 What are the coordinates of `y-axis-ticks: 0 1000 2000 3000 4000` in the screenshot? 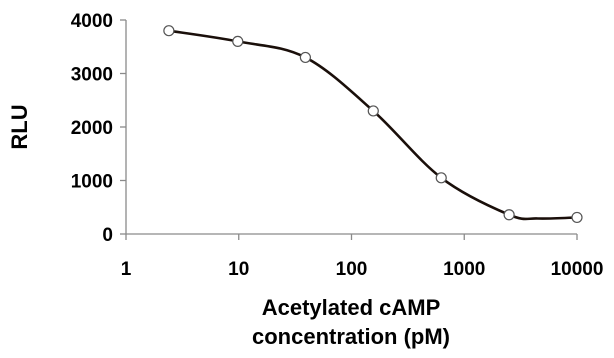 It's located at (98, 128).